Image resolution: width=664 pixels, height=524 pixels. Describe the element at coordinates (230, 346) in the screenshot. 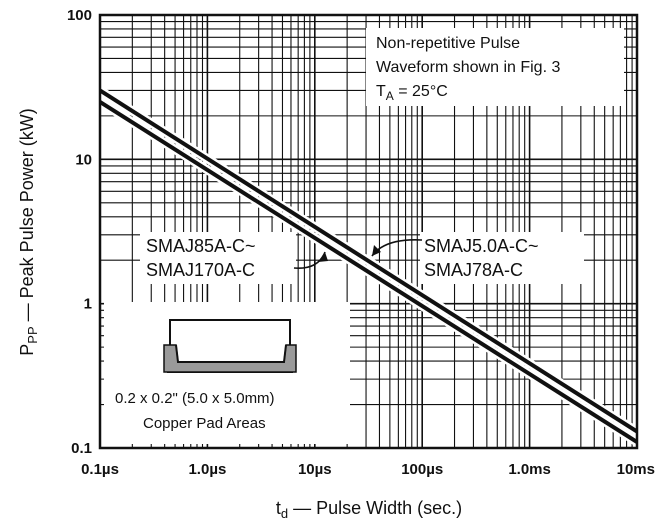

I see `copper-pad-drawing` at that location.